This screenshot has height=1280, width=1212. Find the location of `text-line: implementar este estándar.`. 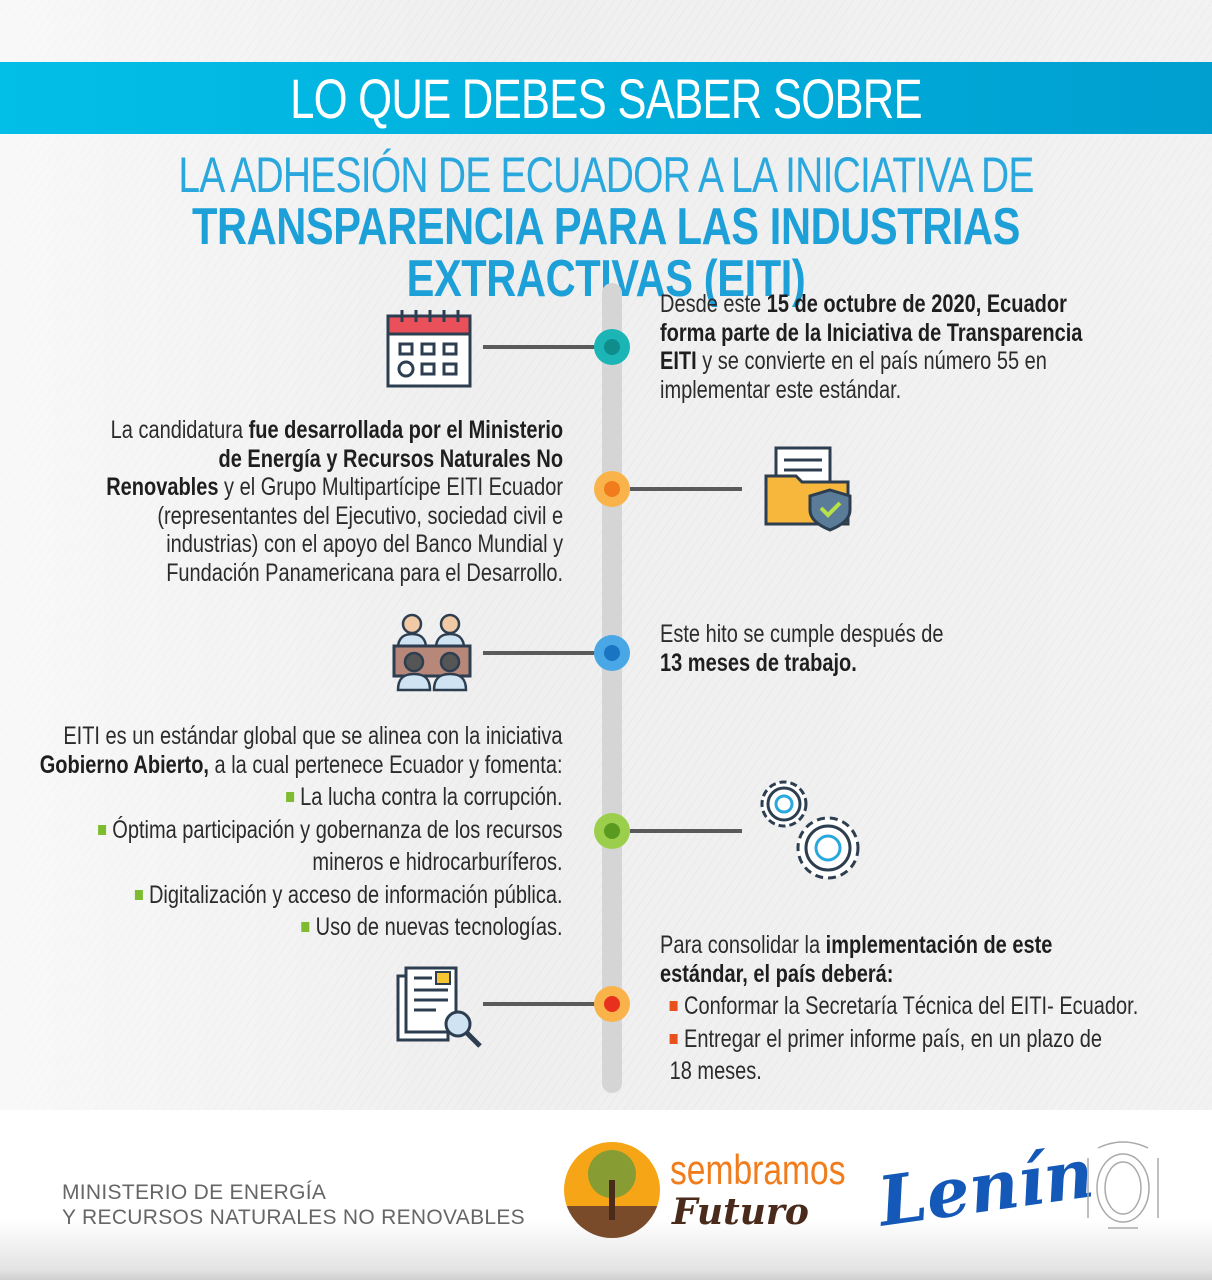

text-line: implementar este estándar. is located at coordinates (871, 390).